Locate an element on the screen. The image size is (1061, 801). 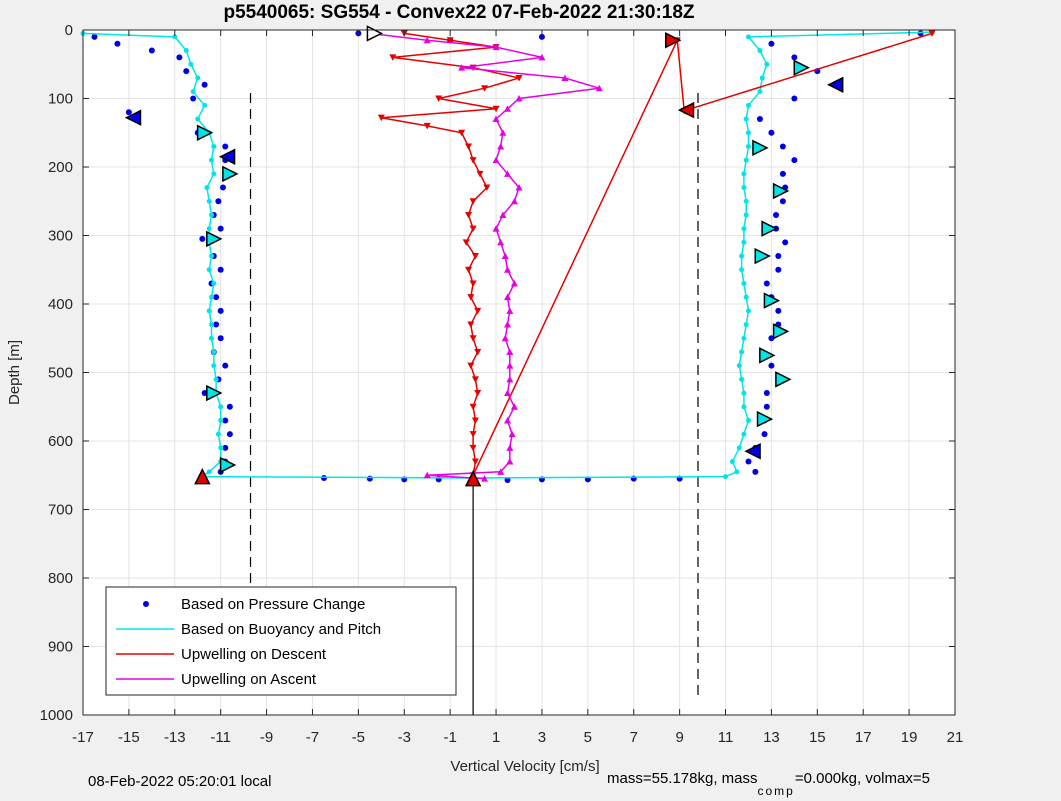
y-tick-label: 1000 is located at coordinates (56, 715).